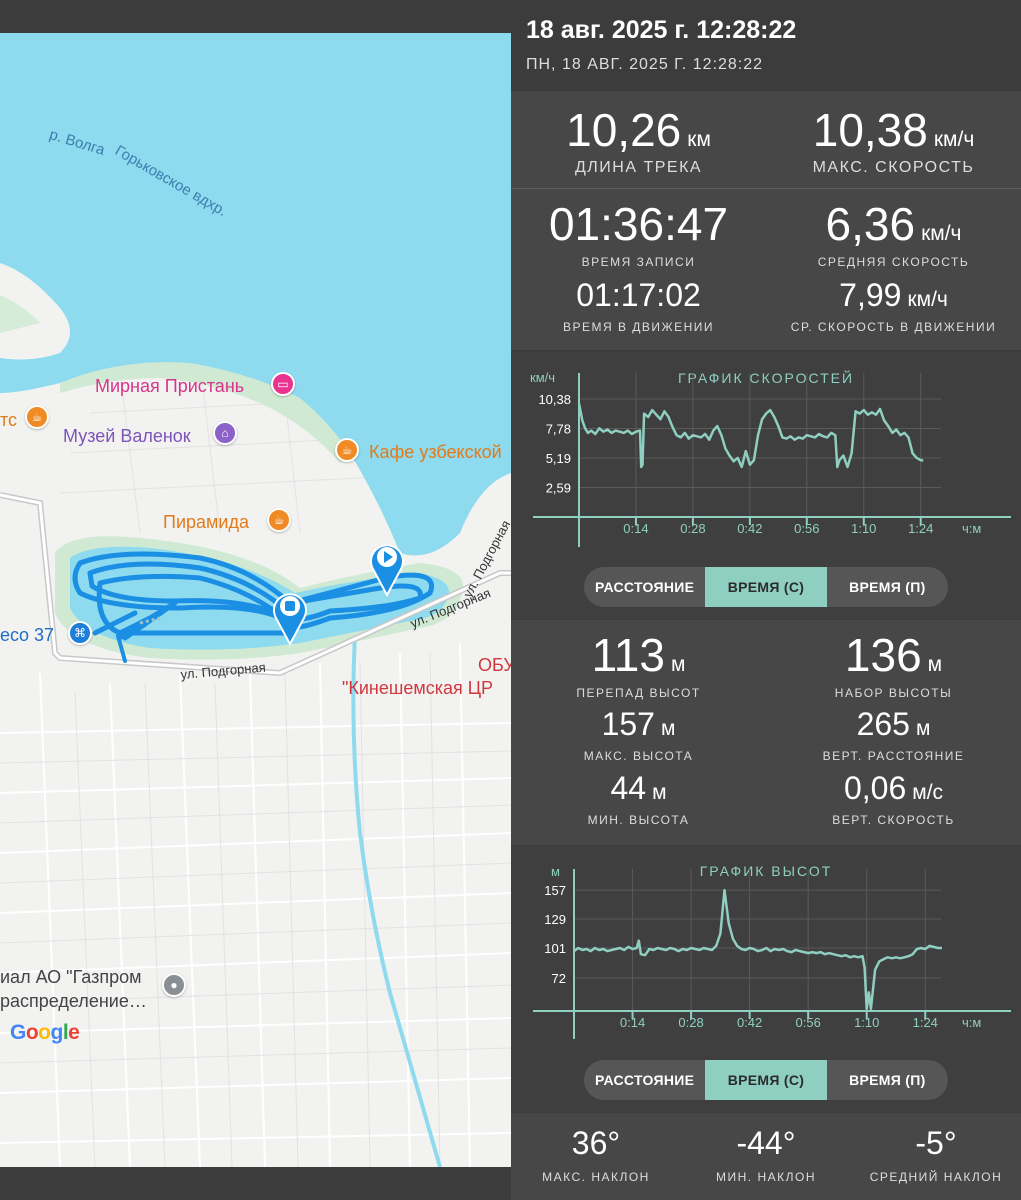 This screenshot has height=1200, width=1021. Describe the element at coordinates (971, 528) in the screenshot. I see `speed-chart-x-unit: ч:м` at that location.